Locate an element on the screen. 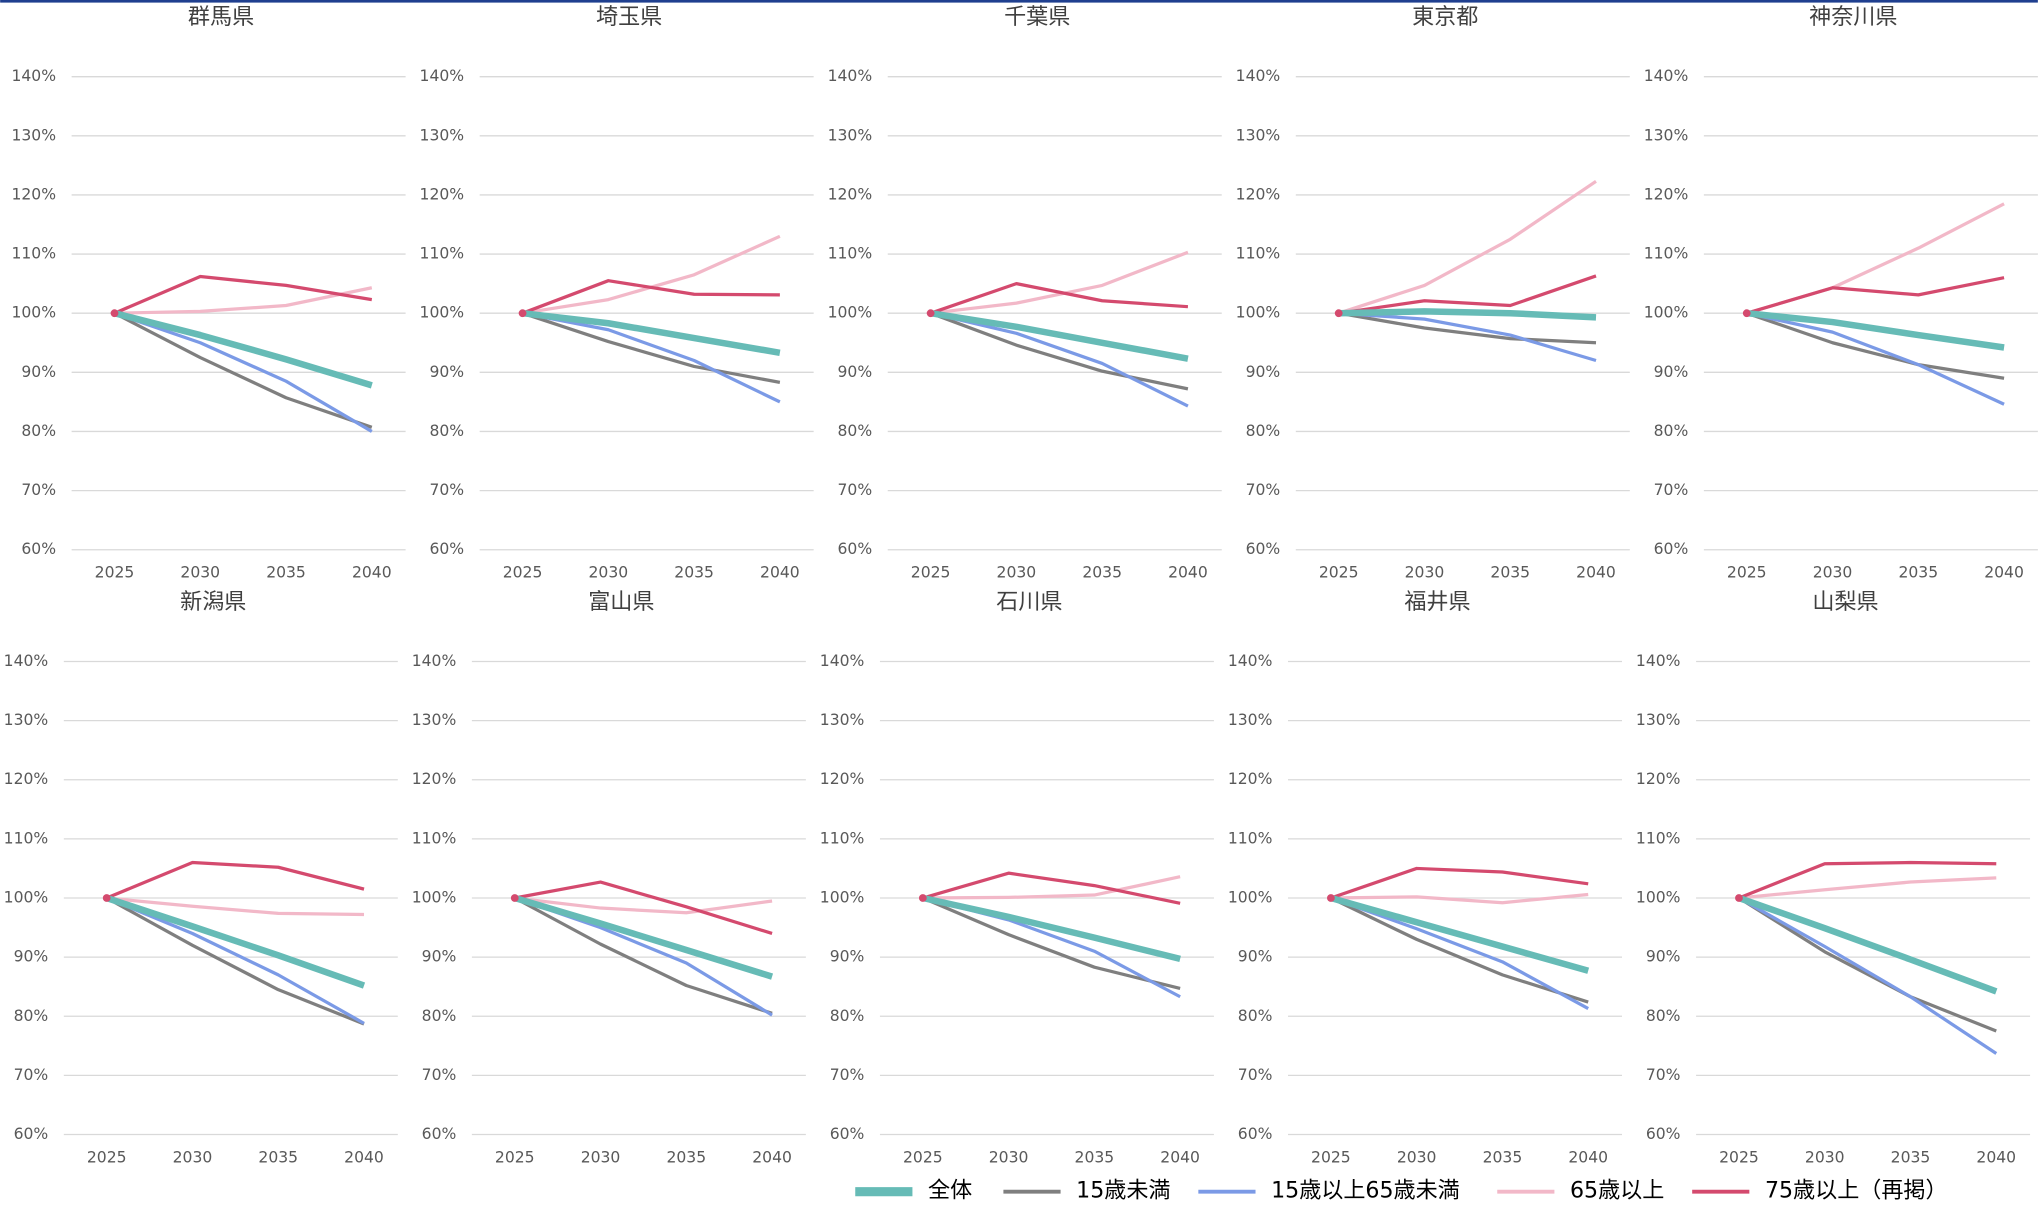 This screenshot has width=2038, height=1206. chart-title: 山梨県 is located at coordinates (1845, 602).